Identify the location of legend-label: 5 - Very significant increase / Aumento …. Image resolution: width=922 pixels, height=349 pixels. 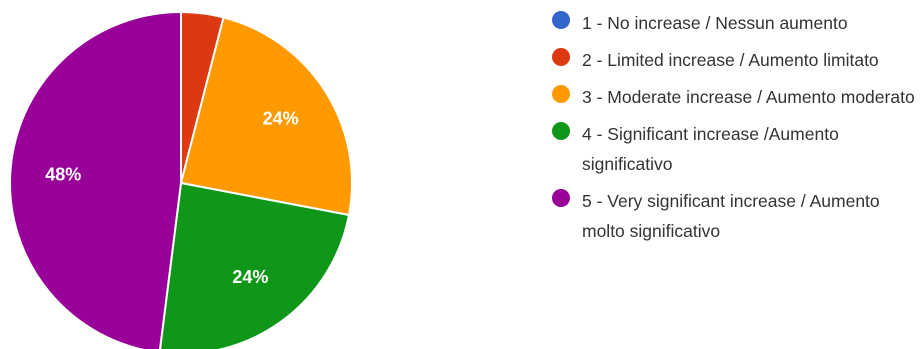
(731, 216).